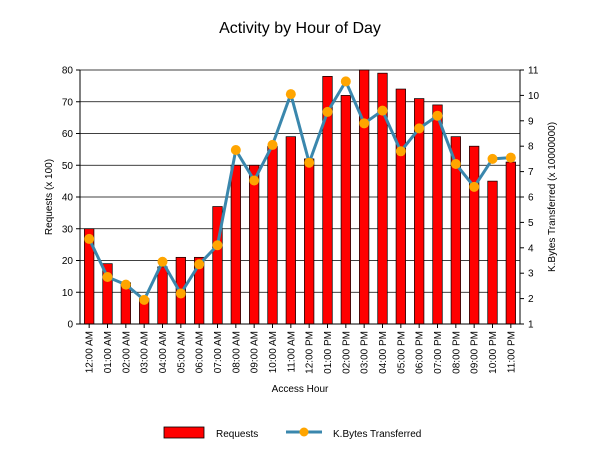 This screenshot has width=600, height=450. What do you see at coordinates (493, 352) in the screenshot?
I see `x-tick-label: 10:00 PM` at bounding box center [493, 352].